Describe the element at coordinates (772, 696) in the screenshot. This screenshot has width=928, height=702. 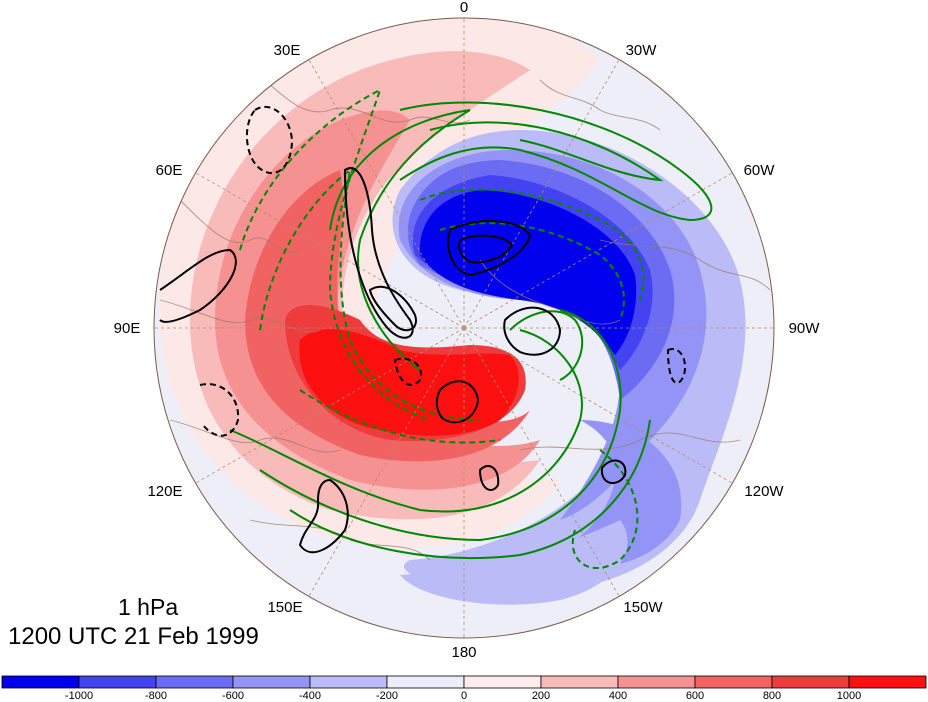
I see `colorbar-tick-label: 800` at that location.